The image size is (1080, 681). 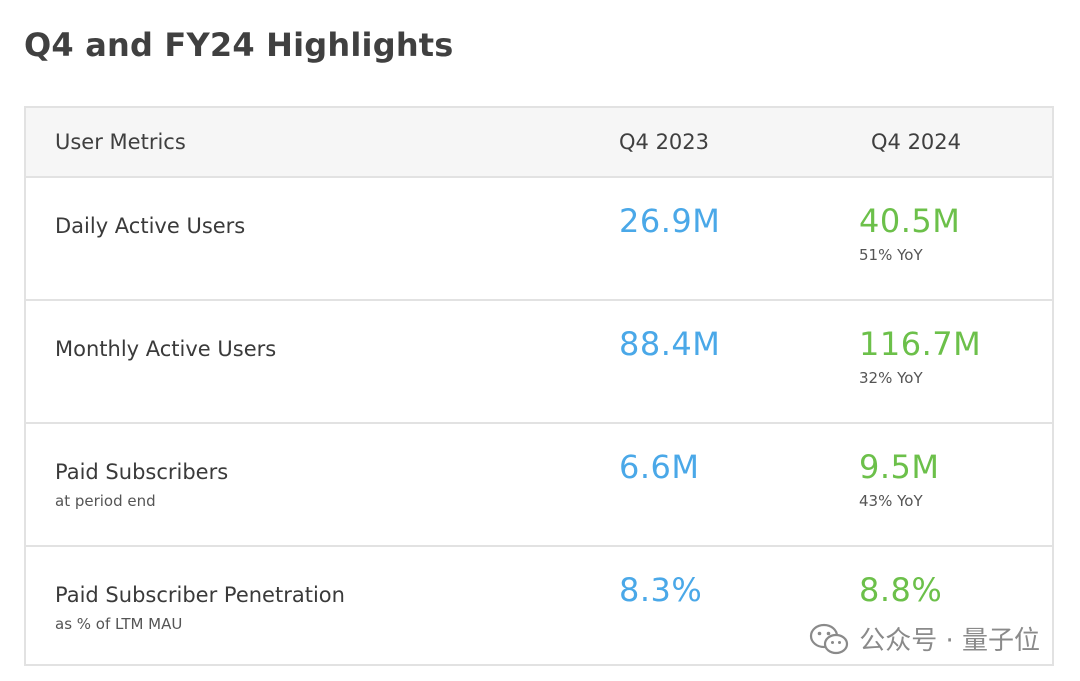 I want to click on metric-label: Paid Subscribers, so click(x=142, y=472).